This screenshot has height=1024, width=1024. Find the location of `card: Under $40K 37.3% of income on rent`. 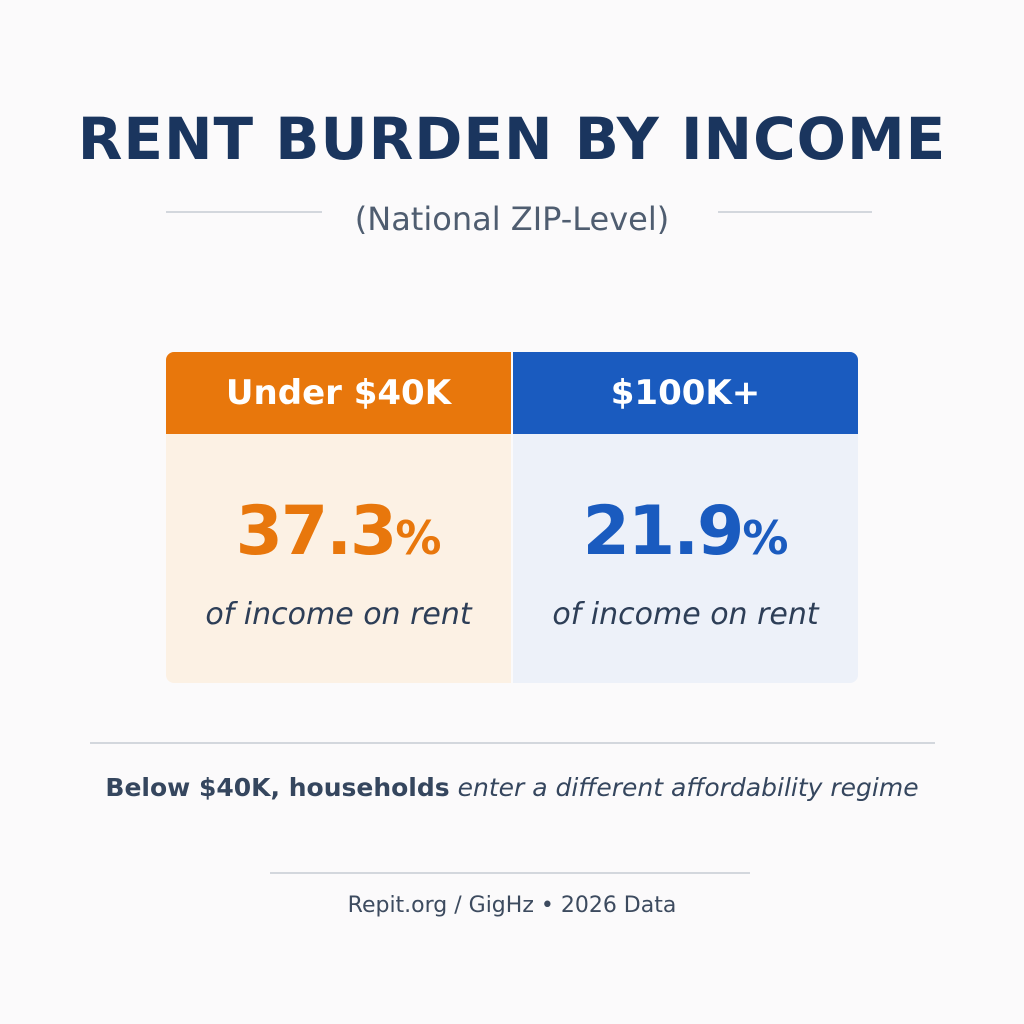

card: Under $40K 37.3% of income on rent is located at coordinates (338, 517).